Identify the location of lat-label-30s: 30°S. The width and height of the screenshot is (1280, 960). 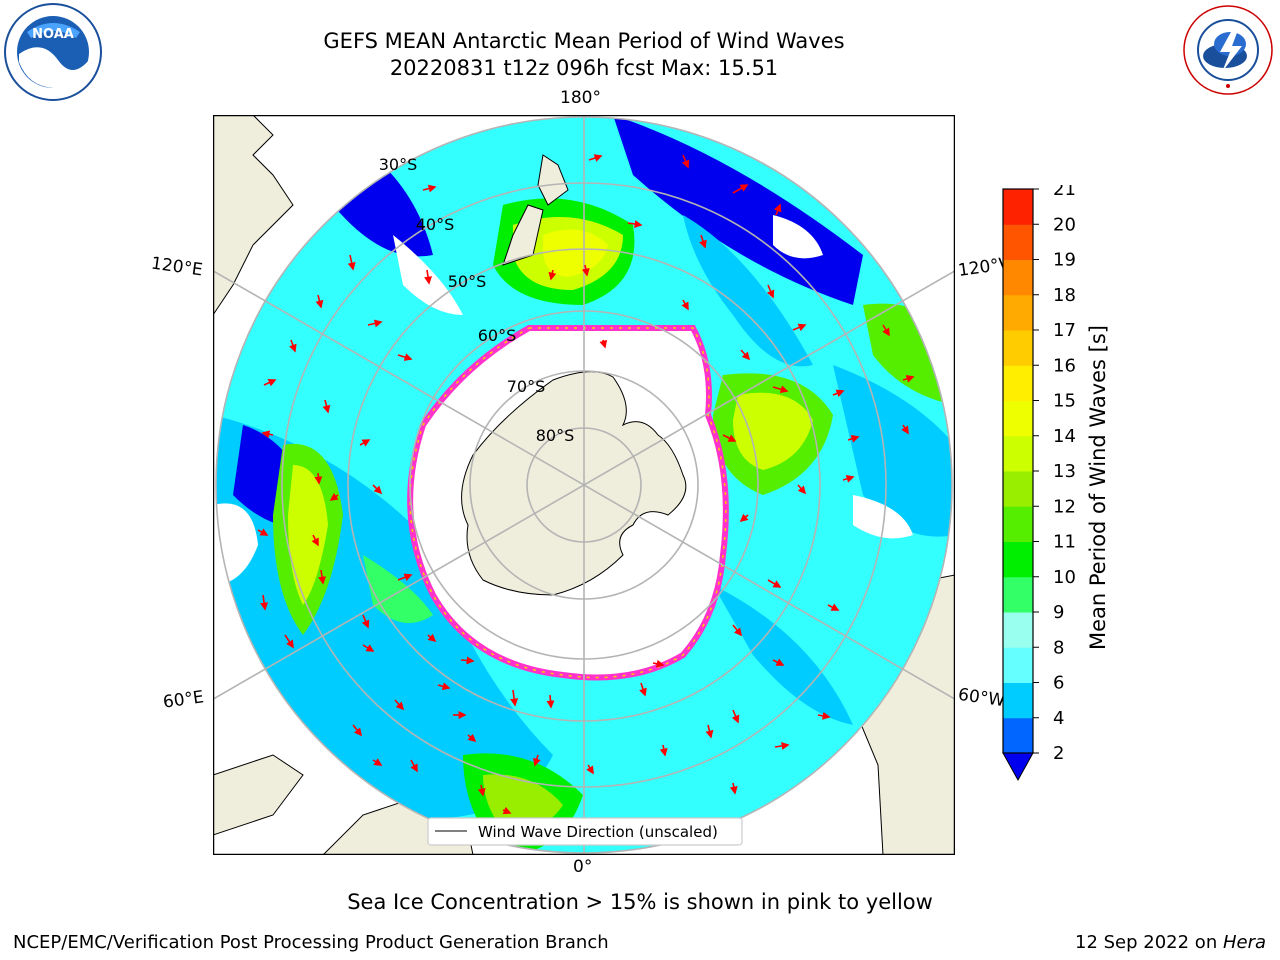
(398, 164).